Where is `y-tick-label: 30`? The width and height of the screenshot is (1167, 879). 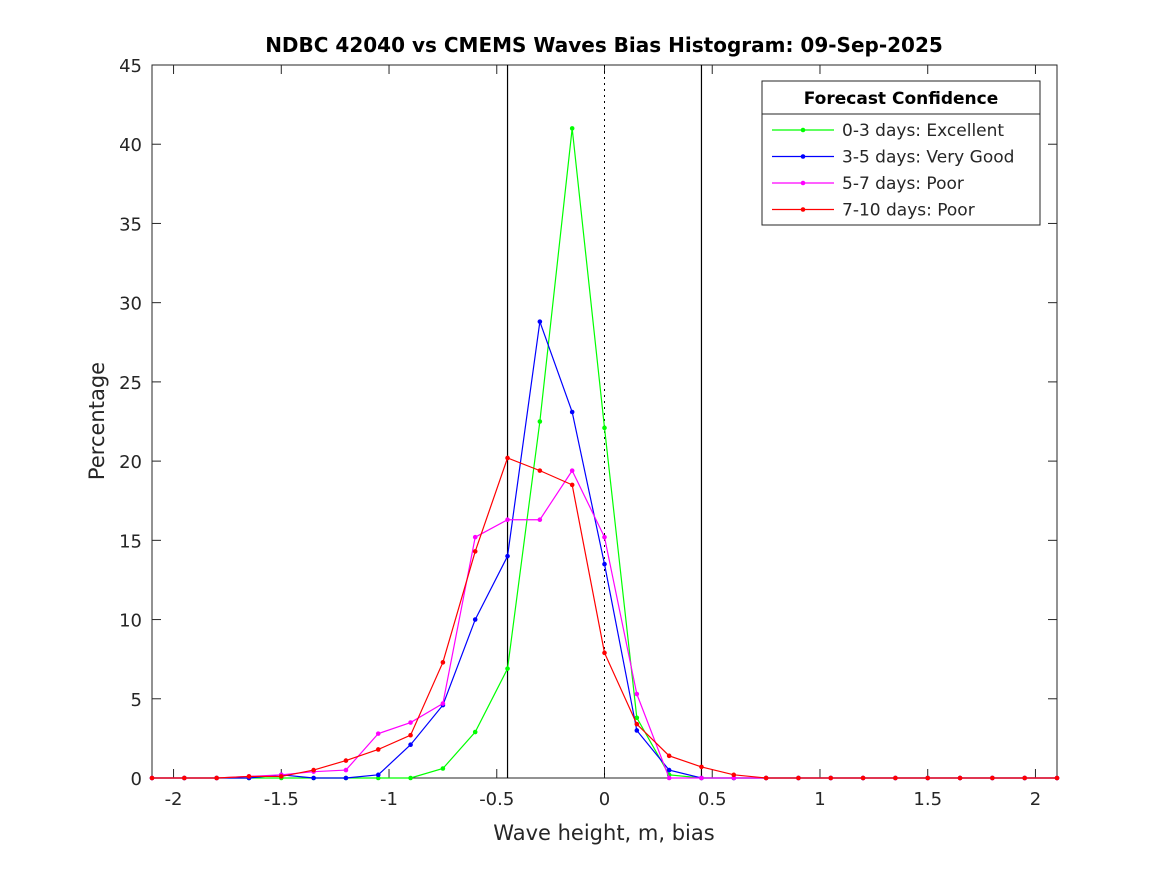 y-tick-label: 30 is located at coordinates (130, 304).